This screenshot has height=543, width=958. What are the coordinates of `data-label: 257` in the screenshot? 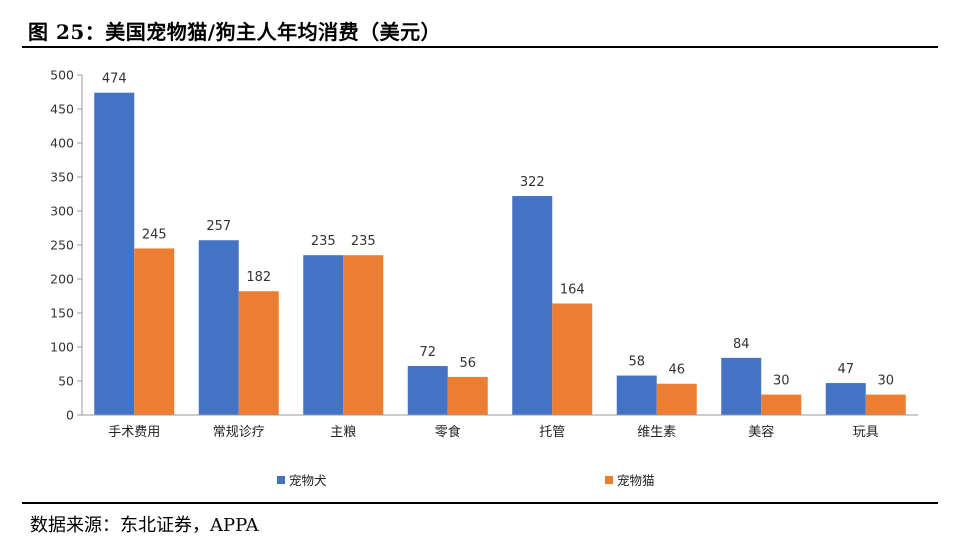 It's located at (218, 226).